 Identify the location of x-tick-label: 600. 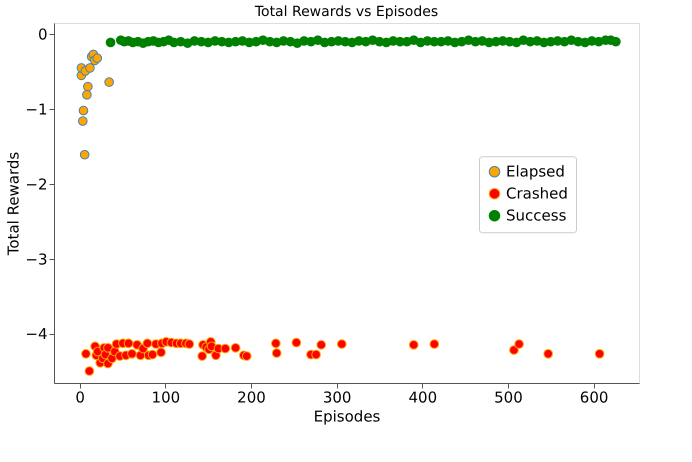
(594, 397).